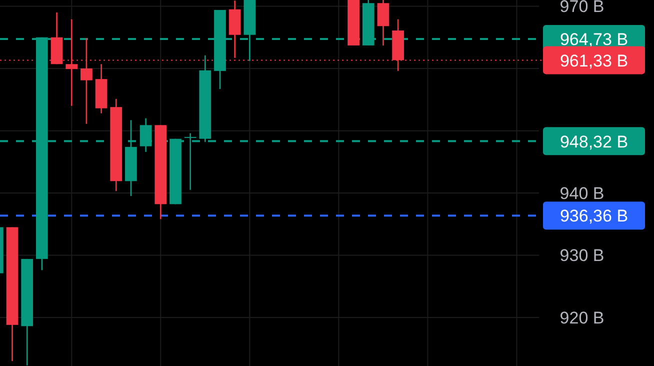  I want to click on y-tick-label: 940 B, so click(582, 193).